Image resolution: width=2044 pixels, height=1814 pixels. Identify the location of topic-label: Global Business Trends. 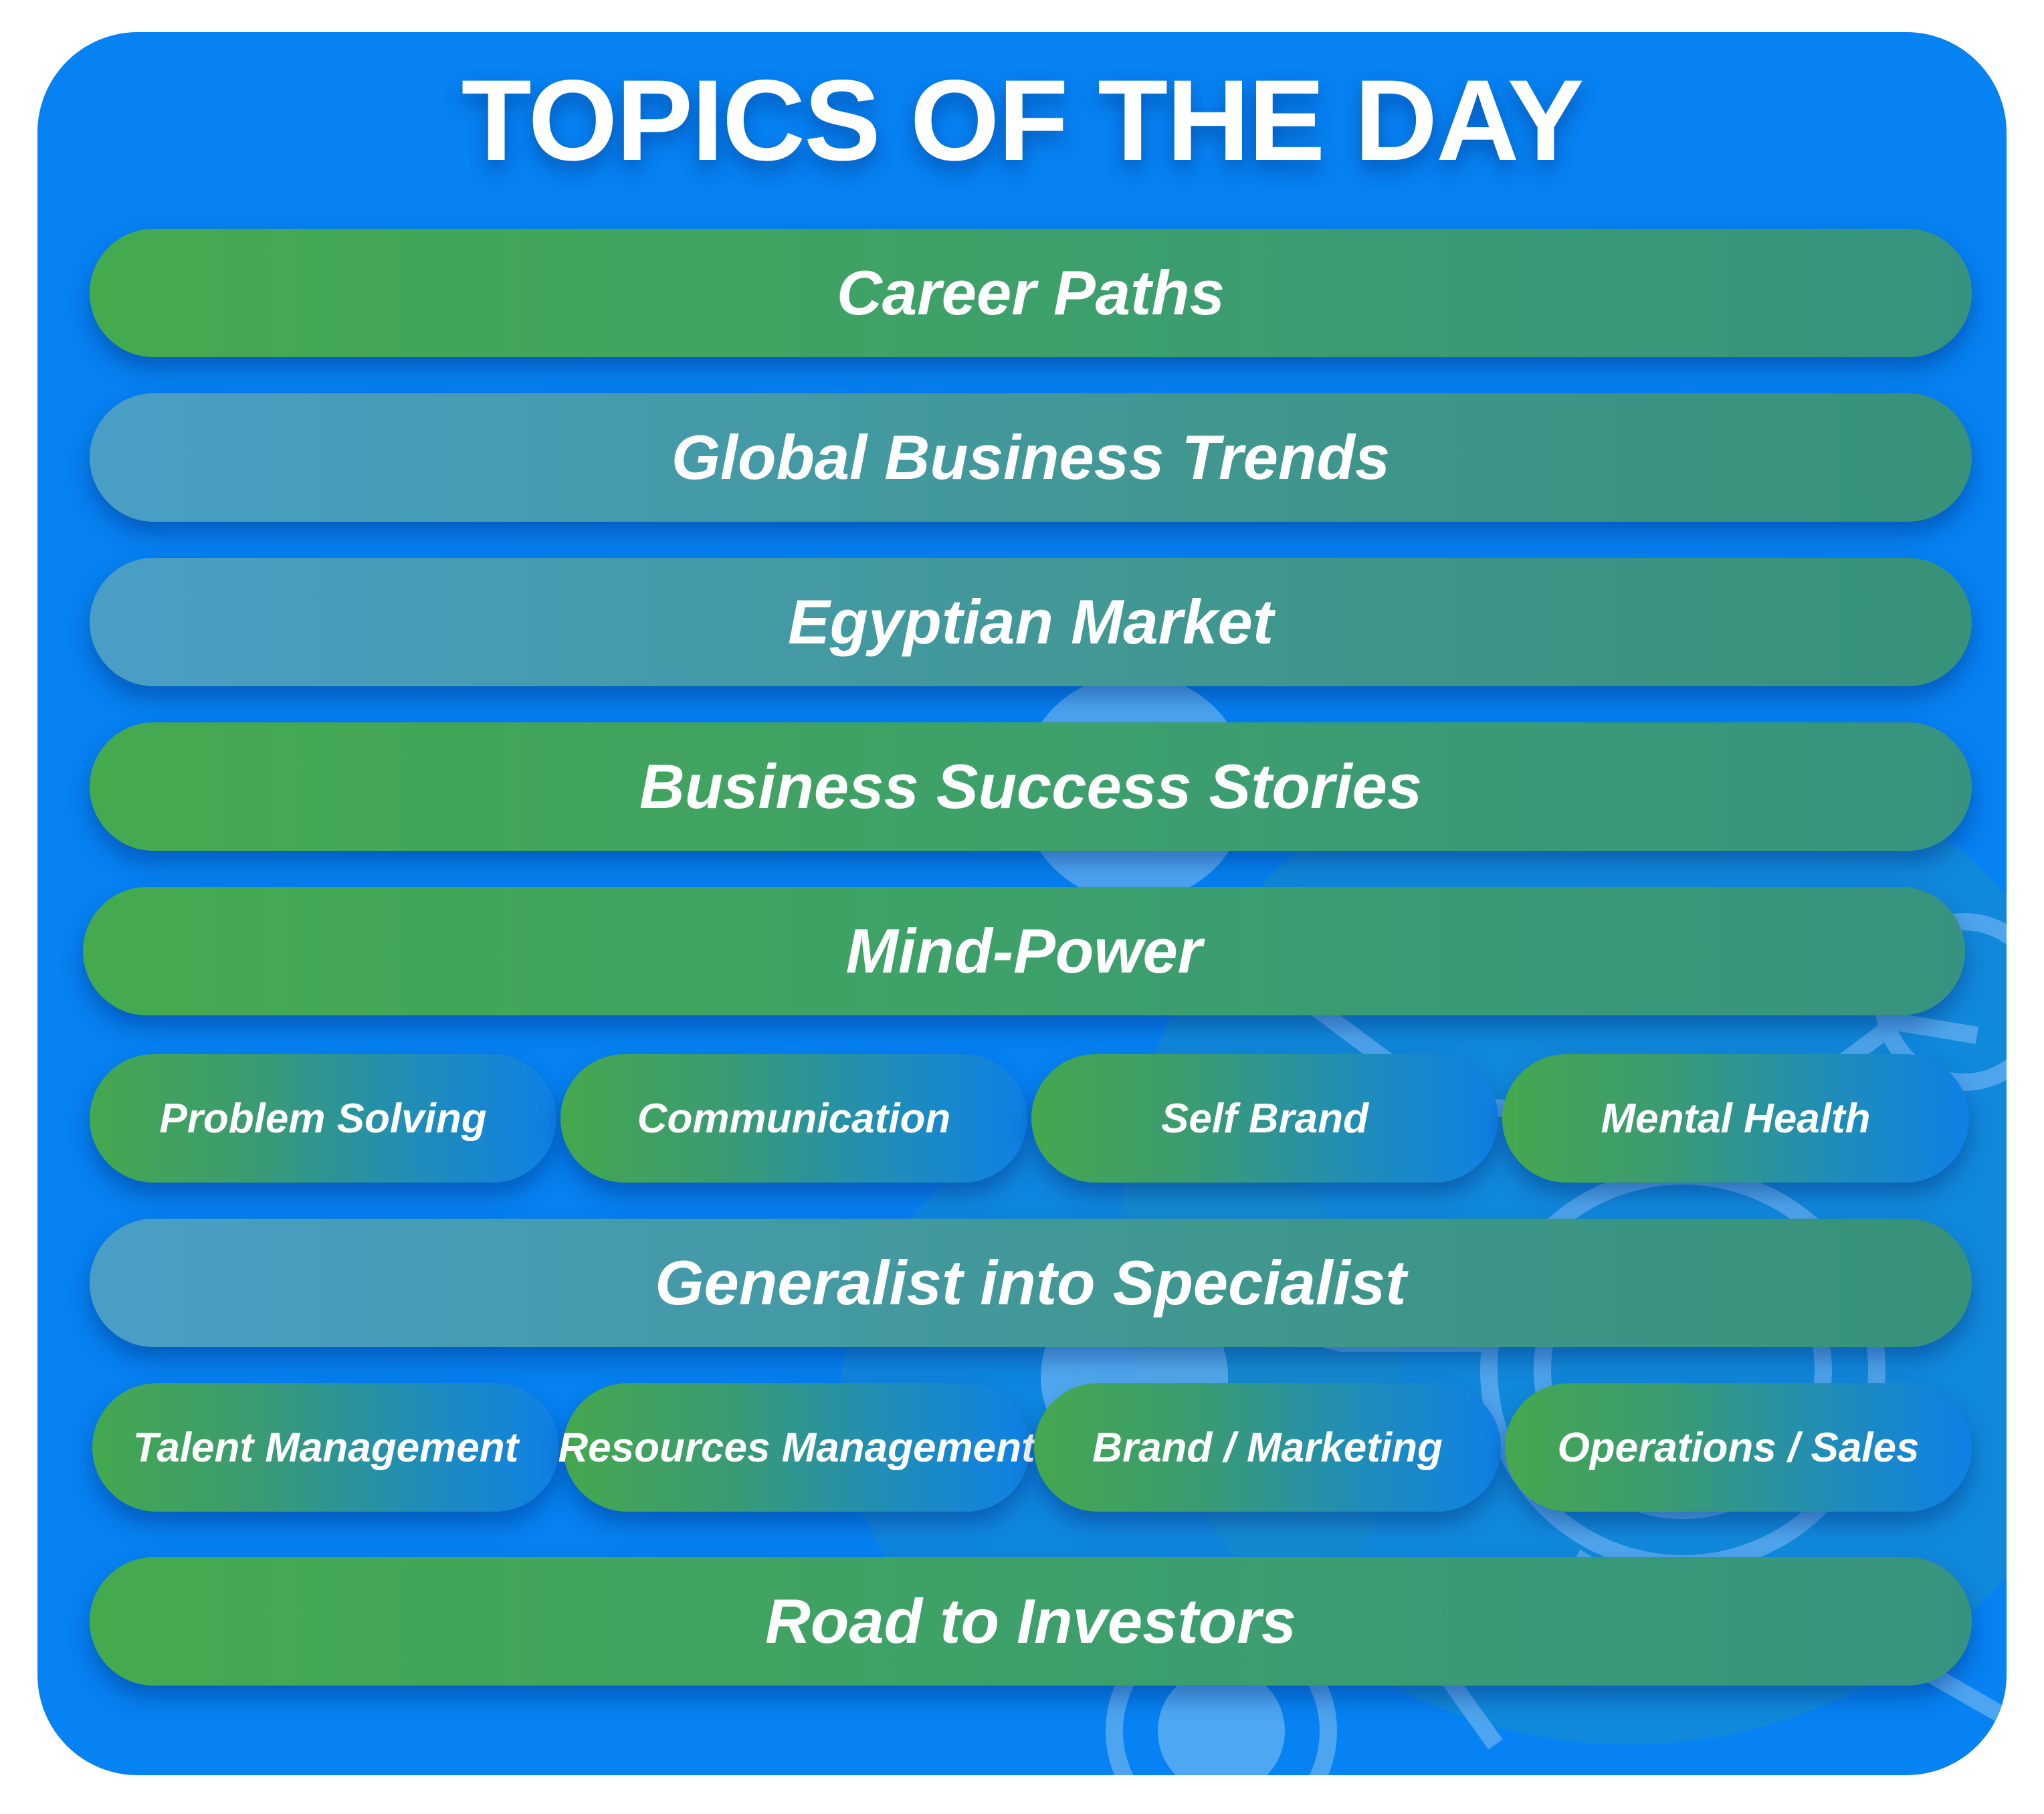
(1031, 457).